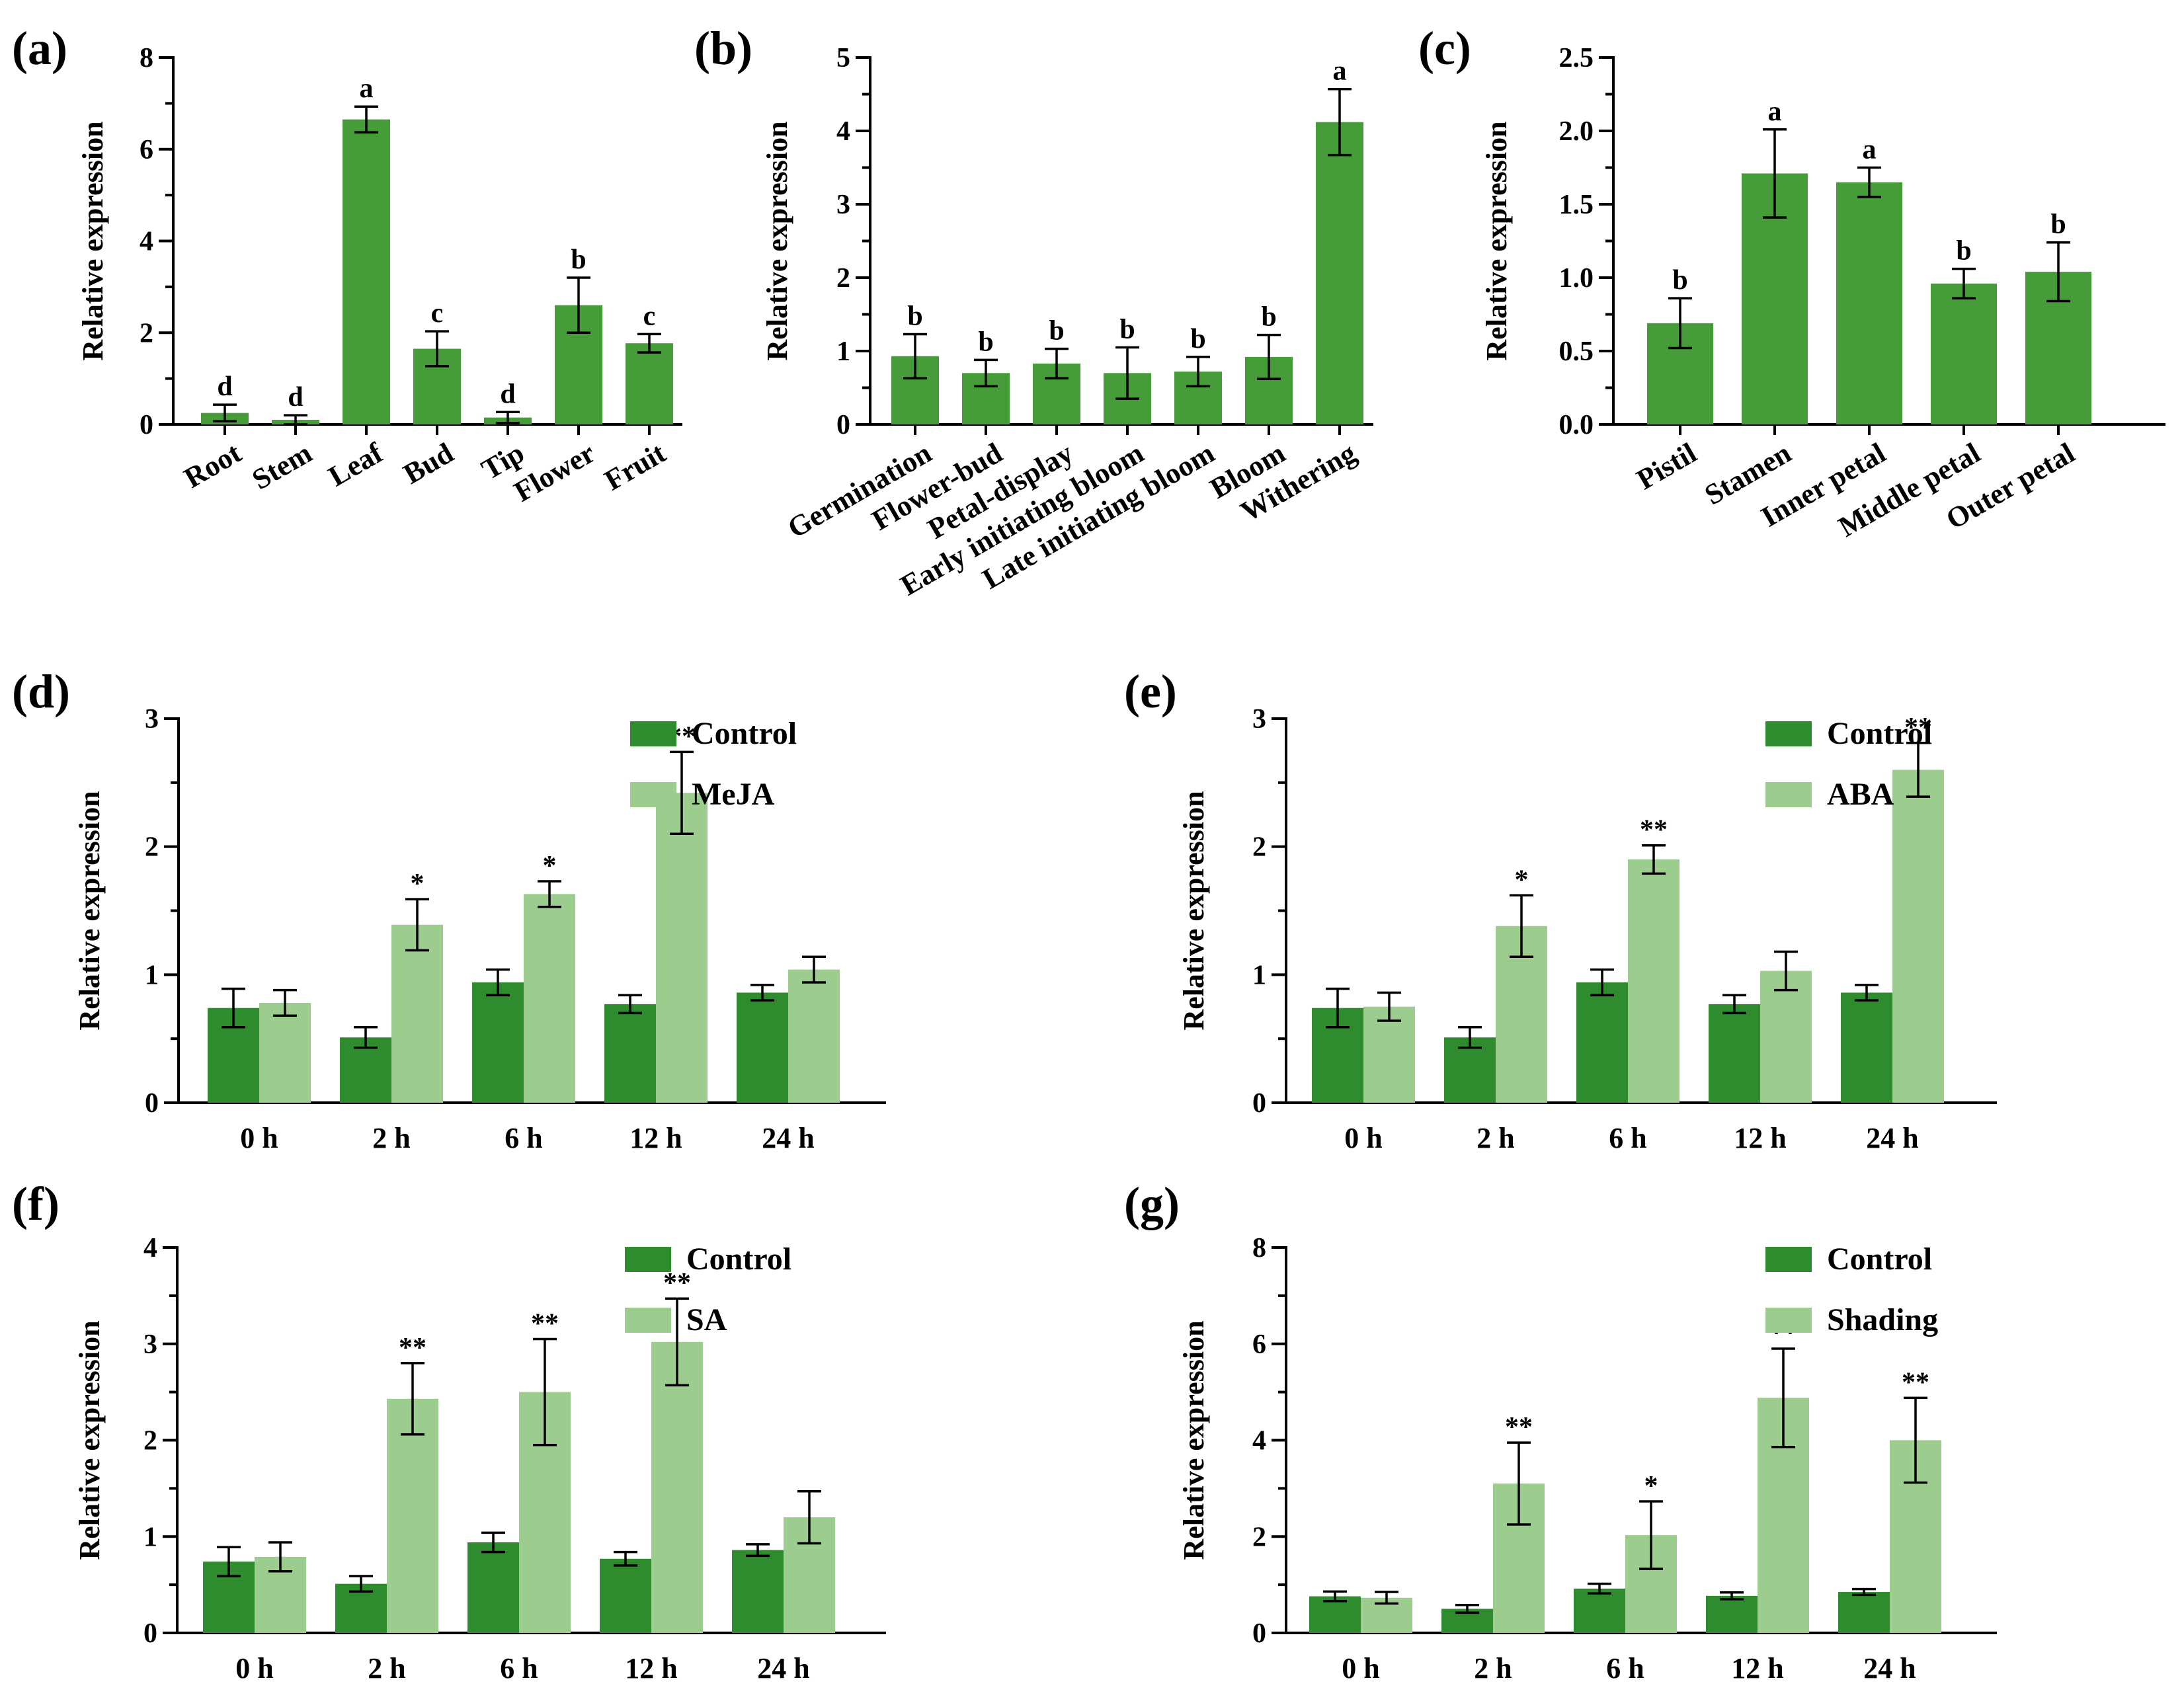  I want to click on legend-label: SA, so click(706, 1319).